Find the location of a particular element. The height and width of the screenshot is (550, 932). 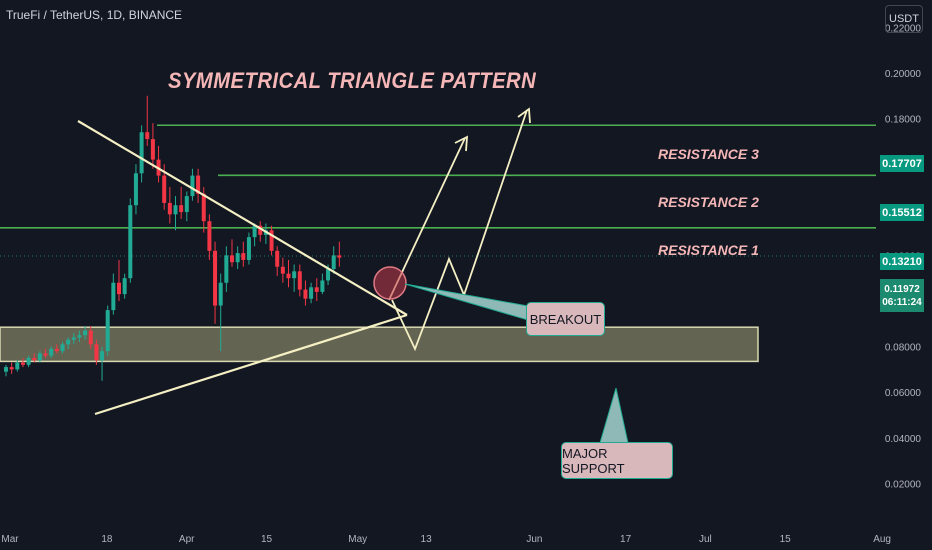

pattern-title: SYMMETRICAL TRIANGLE PATTERN is located at coordinates (352, 80).